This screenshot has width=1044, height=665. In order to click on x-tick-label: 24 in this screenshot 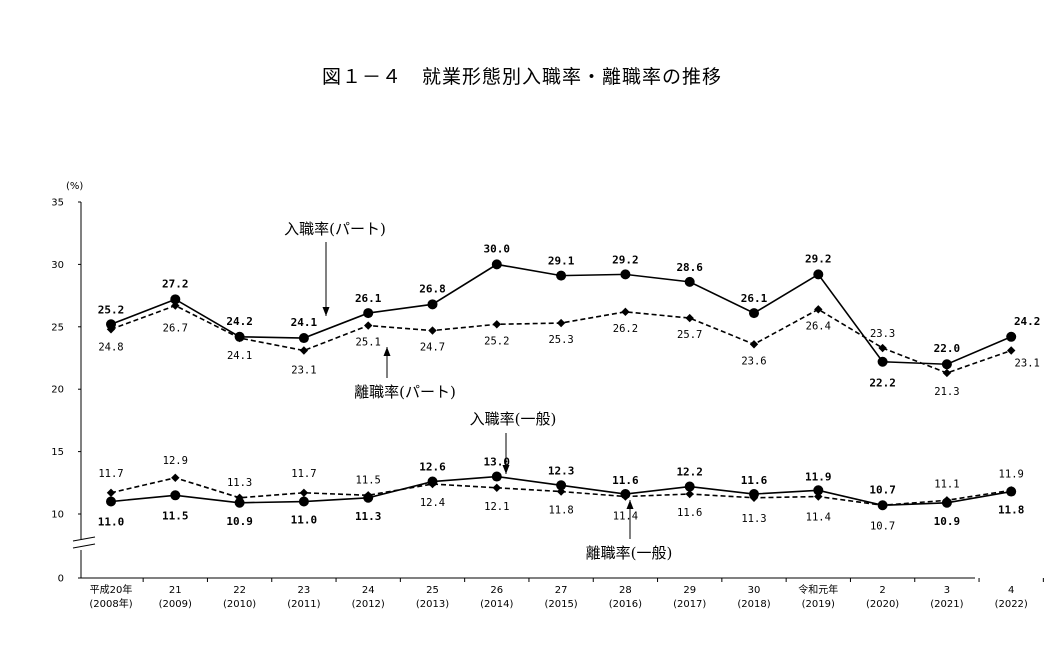, I will do `click(368, 590)`.